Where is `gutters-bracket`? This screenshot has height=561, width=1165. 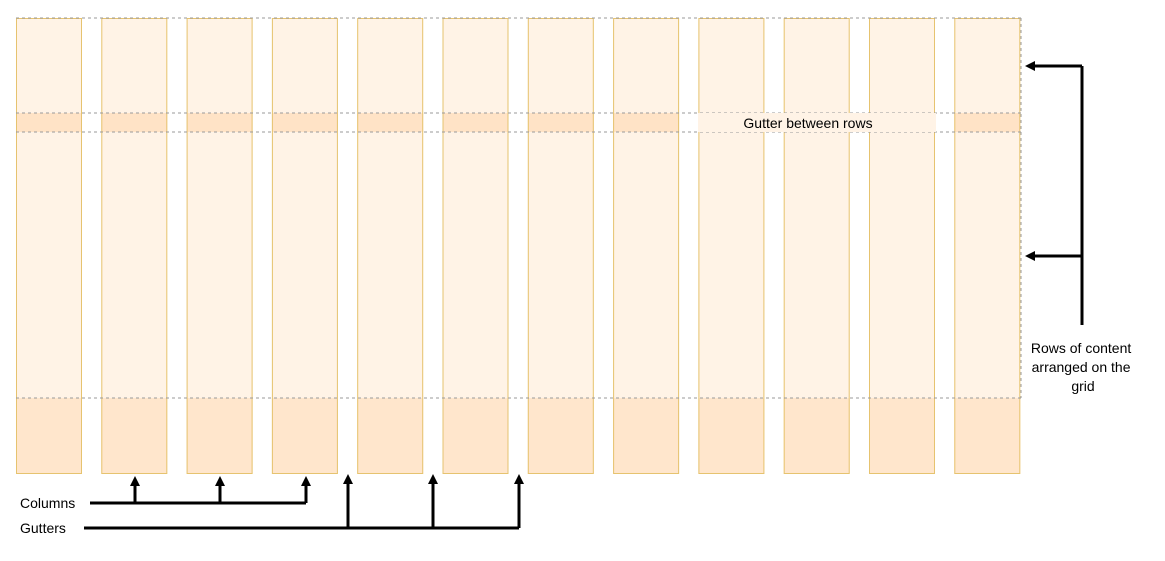 gutters-bracket is located at coordinates (304, 502).